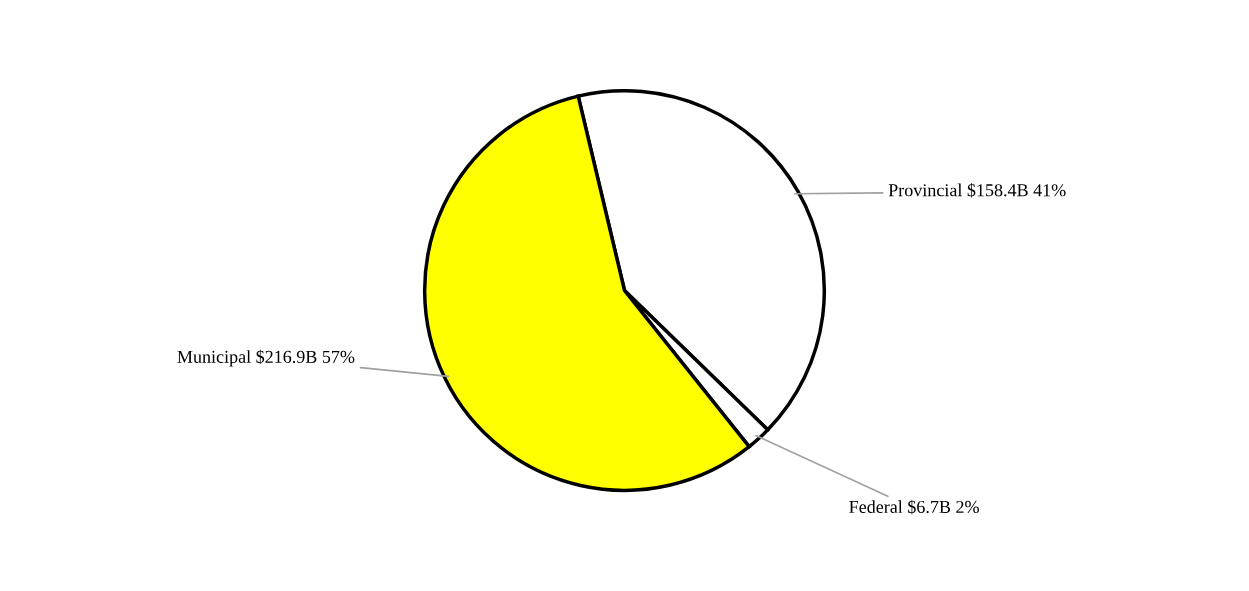  Describe the element at coordinates (914, 507) in the screenshot. I see `slice-label: Federal $6.7B 2%` at that location.